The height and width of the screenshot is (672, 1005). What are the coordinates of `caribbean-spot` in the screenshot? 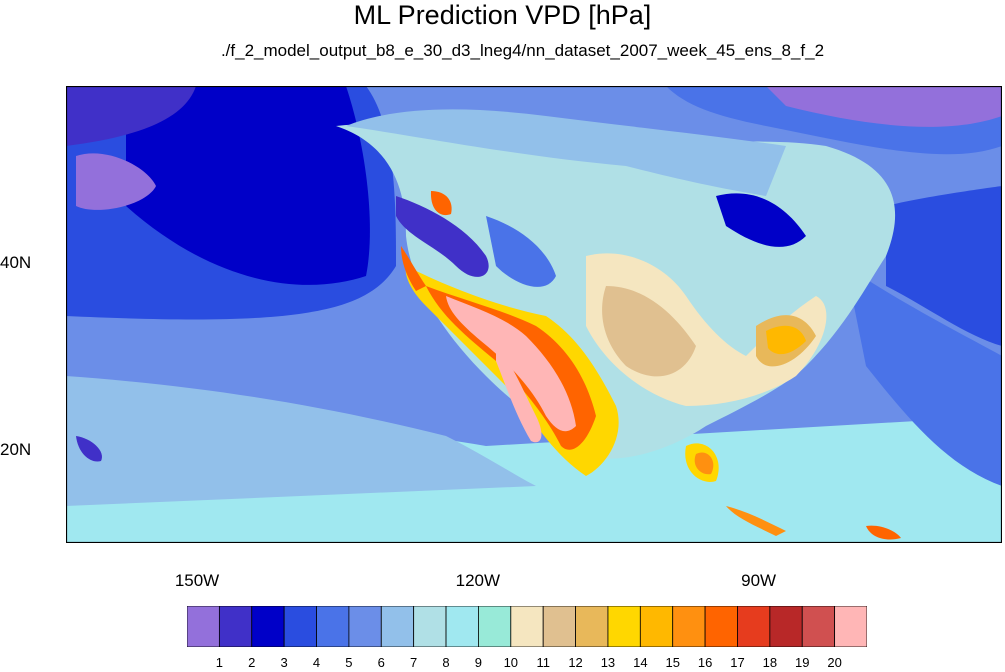 It's located at (883, 532).